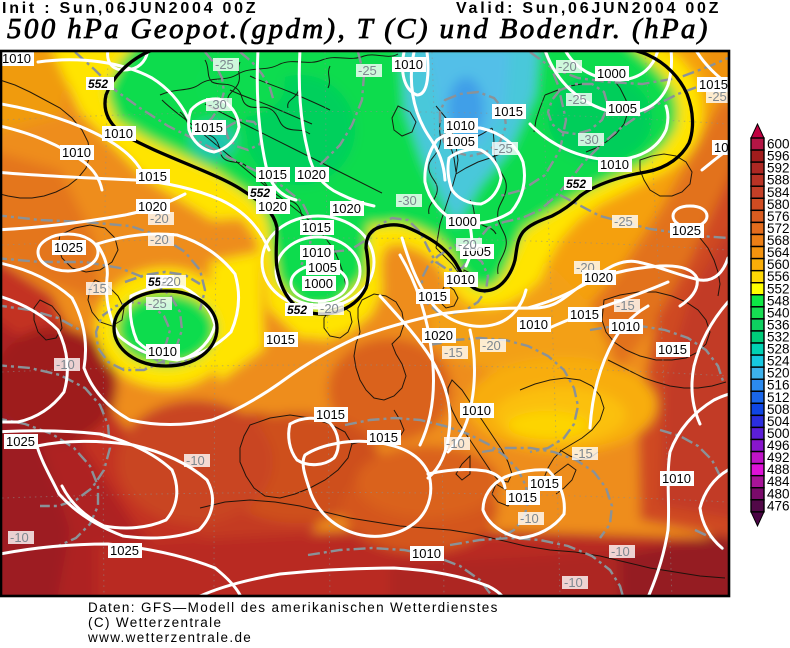 This screenshot has height=648, width=790. What do you see at coordinates (778, 216) in the screenshot?
I see `svg-text: 576` at bounding box center [778, 216].